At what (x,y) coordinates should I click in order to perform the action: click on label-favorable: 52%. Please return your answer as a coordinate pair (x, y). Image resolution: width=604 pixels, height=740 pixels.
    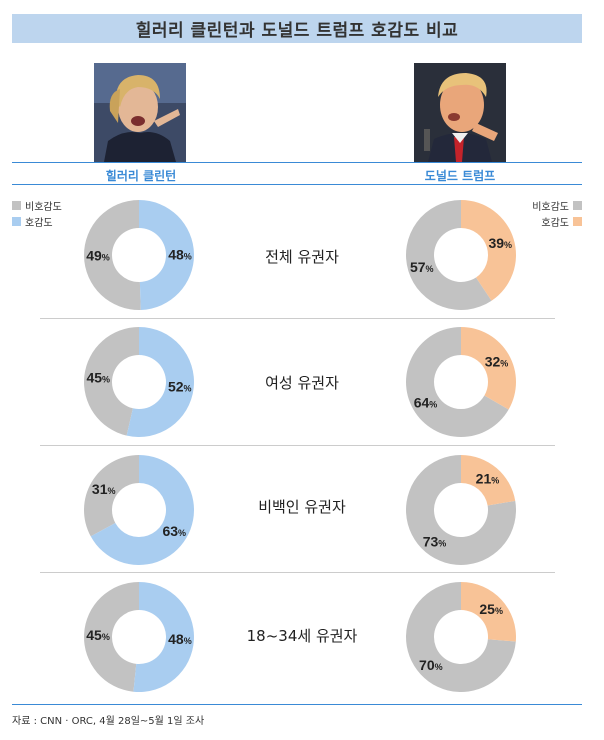
    Looking at the image, I should click on (180, 387).